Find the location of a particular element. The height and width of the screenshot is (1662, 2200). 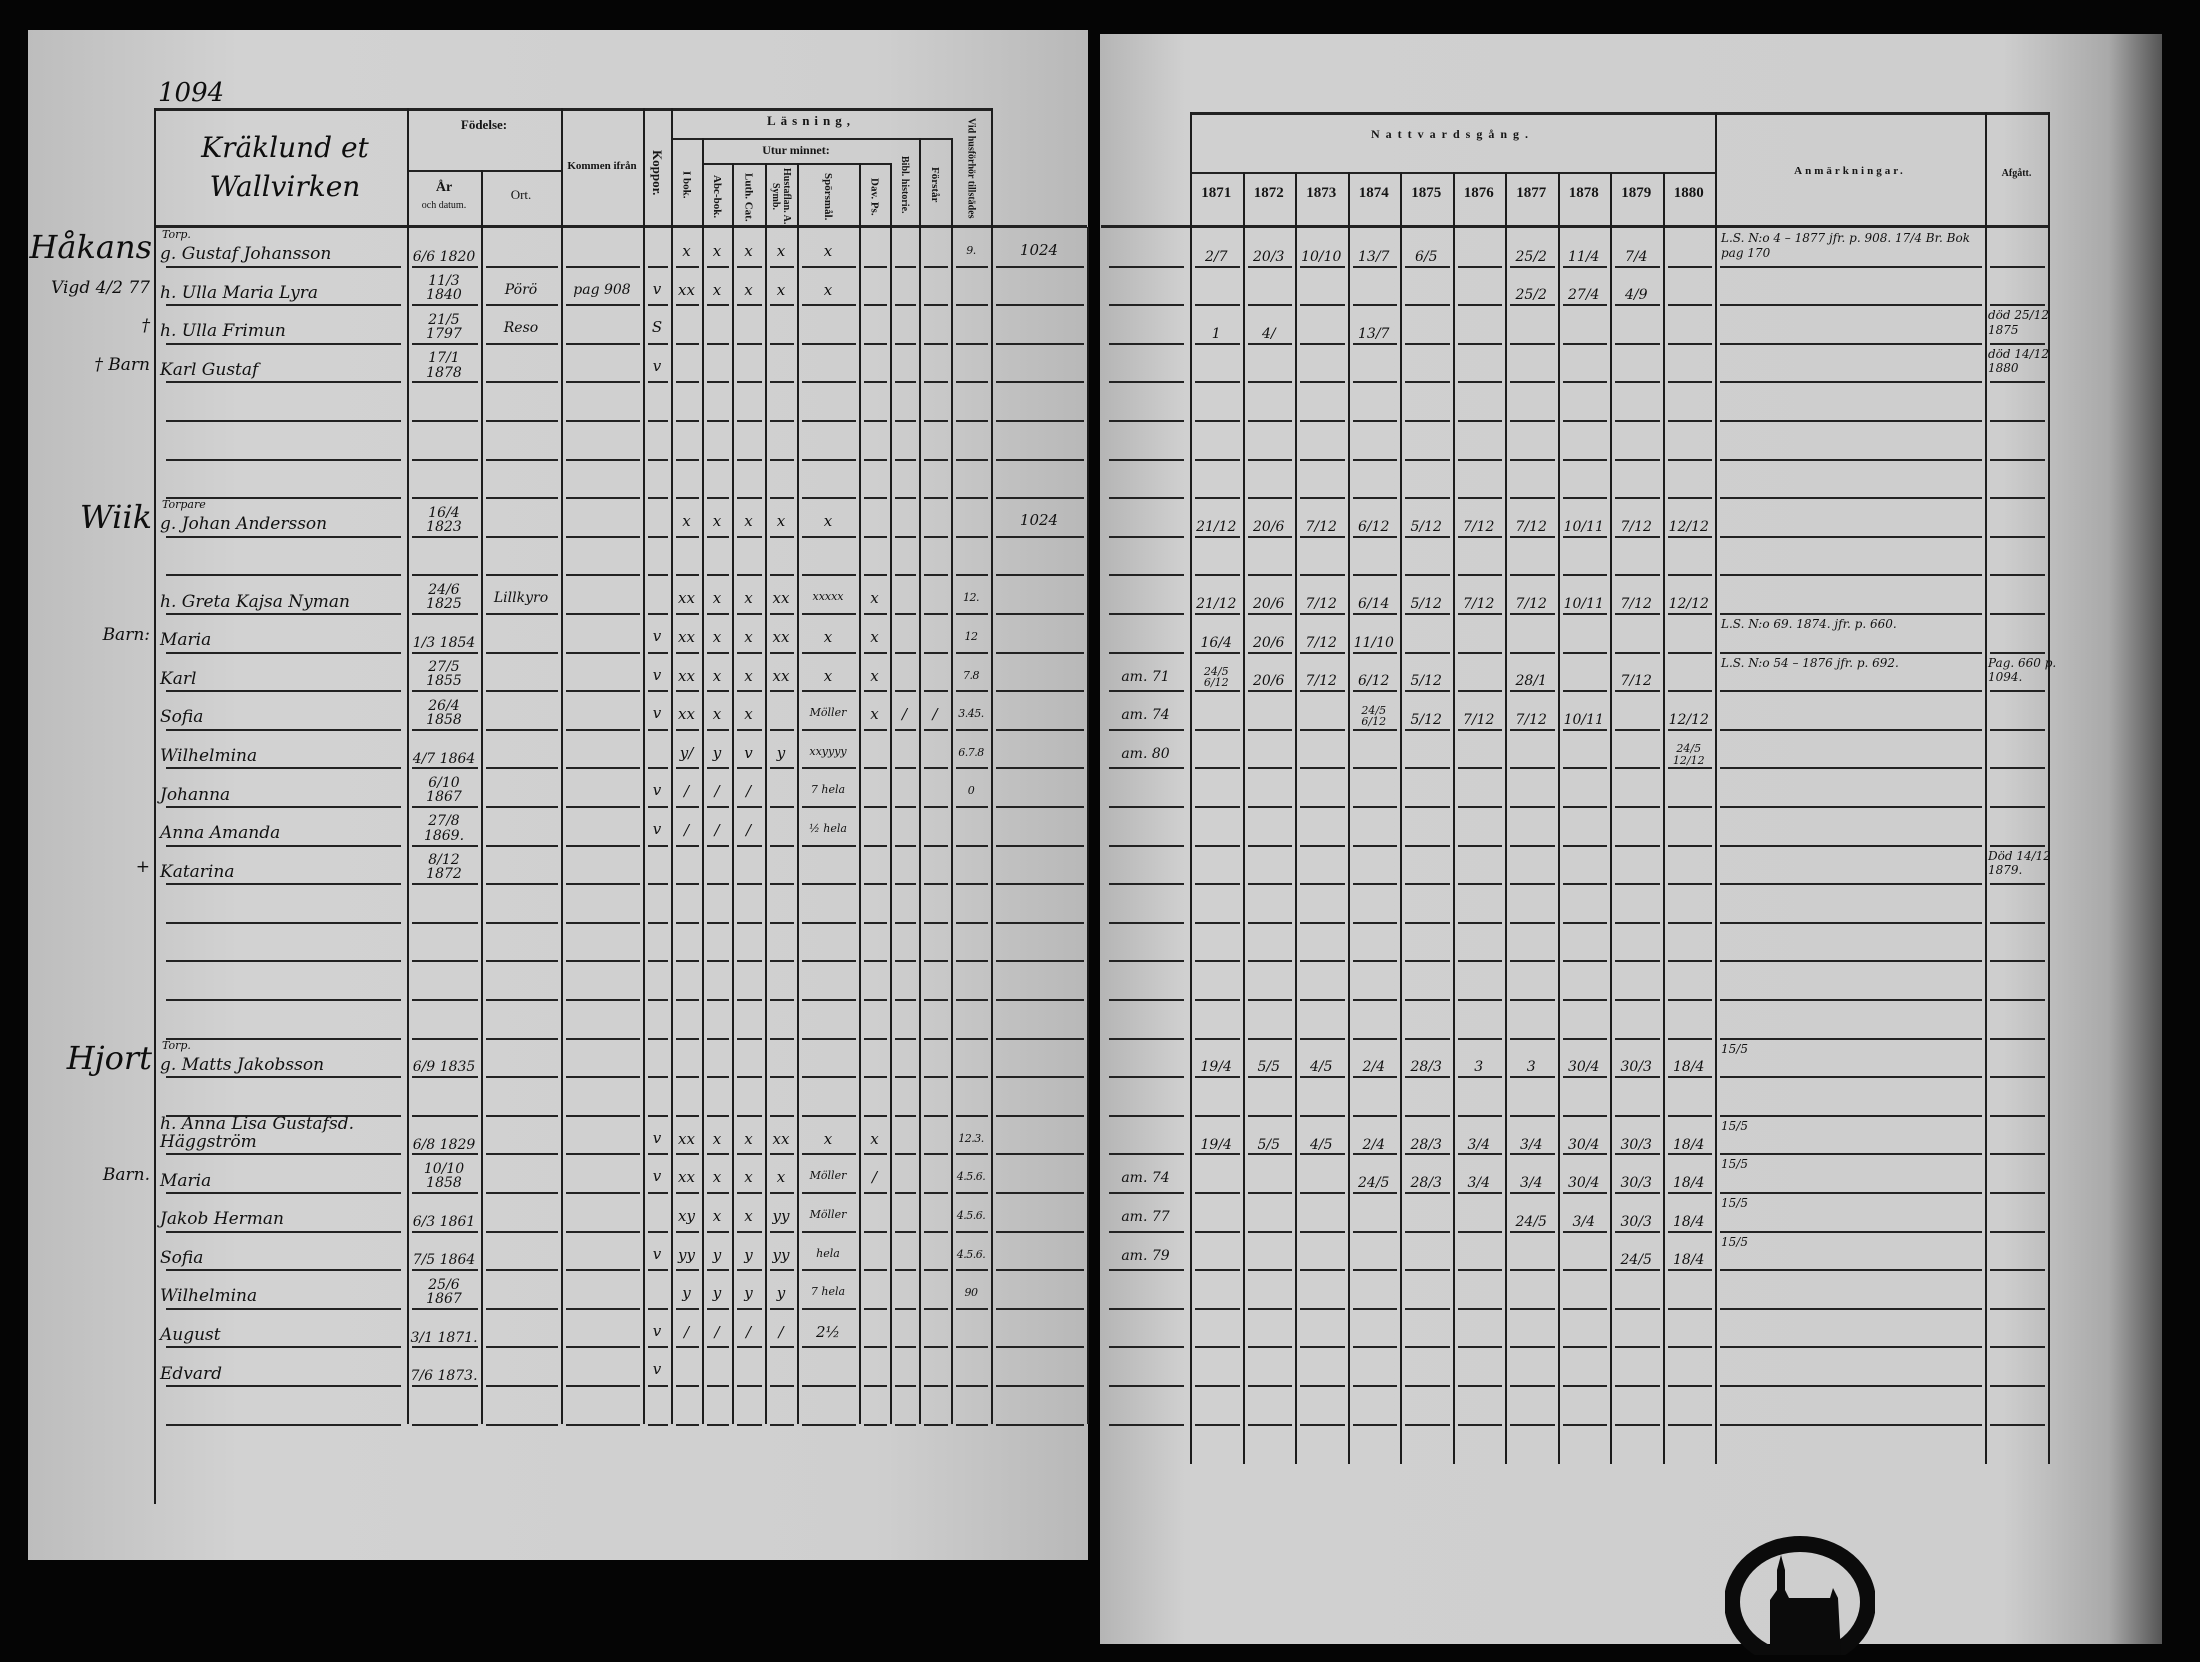

communion-date: 5/12 is located at coordinates (1426, 526).